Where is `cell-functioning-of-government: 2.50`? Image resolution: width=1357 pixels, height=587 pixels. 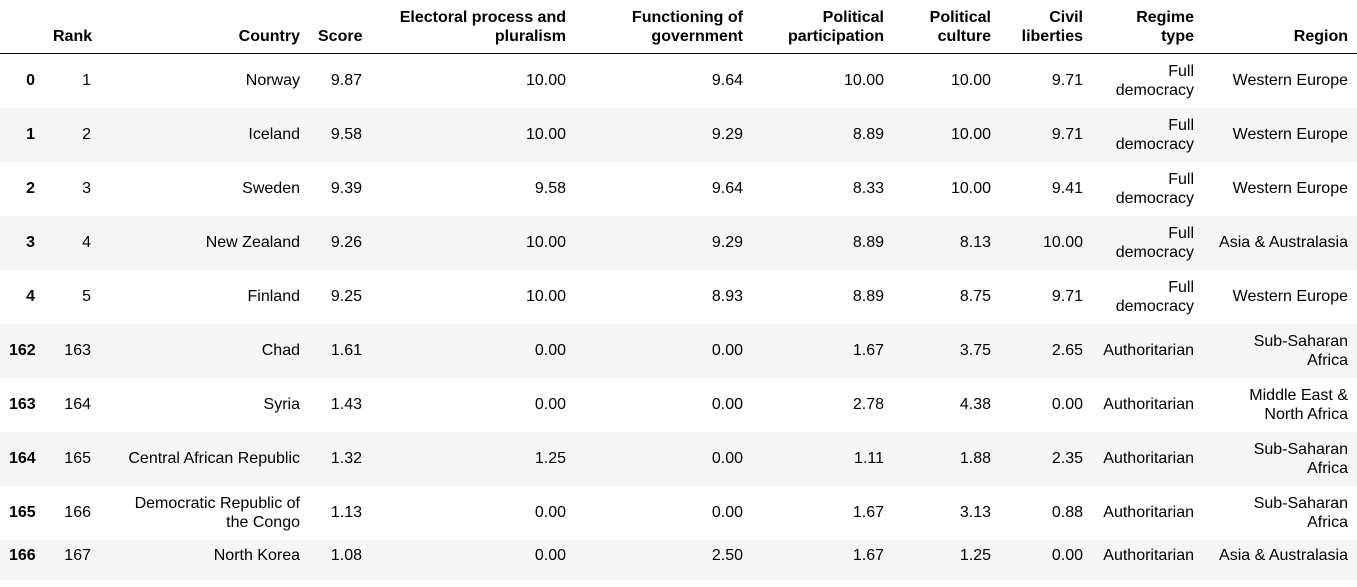
cell-functioning-of-government: 2.50 is located at coordinates (727, 555).